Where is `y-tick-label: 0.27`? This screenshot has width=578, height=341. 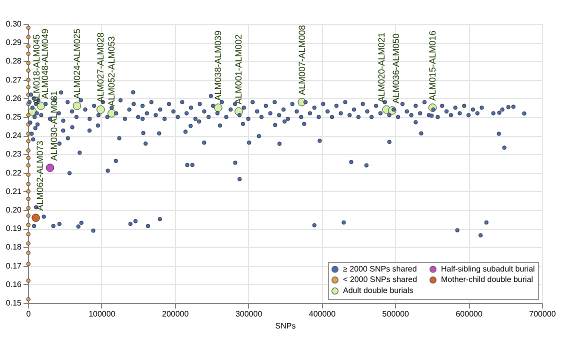
y-tick-label: 0.27 is located at coordinates (14, 79).